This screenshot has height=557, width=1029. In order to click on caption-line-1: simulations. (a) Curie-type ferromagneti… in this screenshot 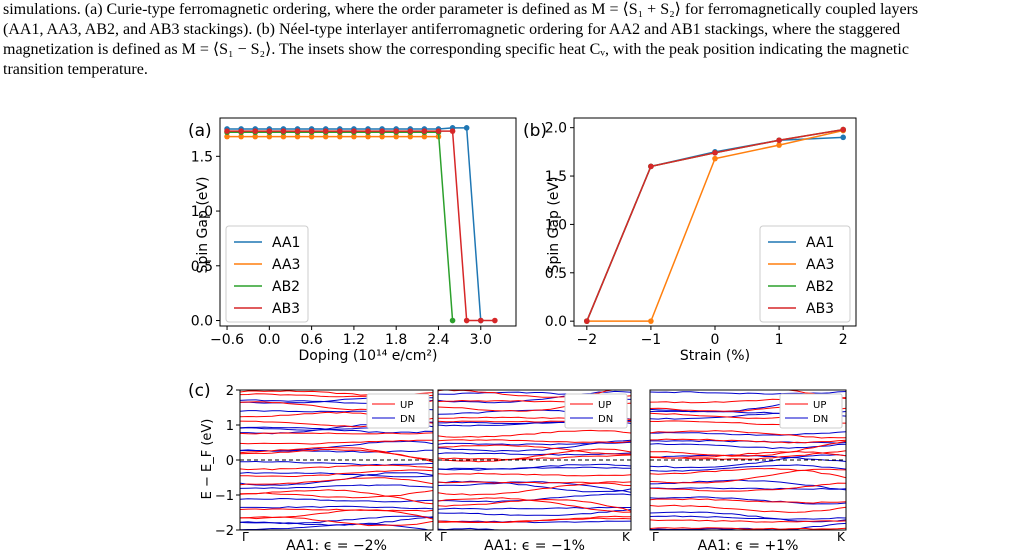, I will do `click(461, 9)`.